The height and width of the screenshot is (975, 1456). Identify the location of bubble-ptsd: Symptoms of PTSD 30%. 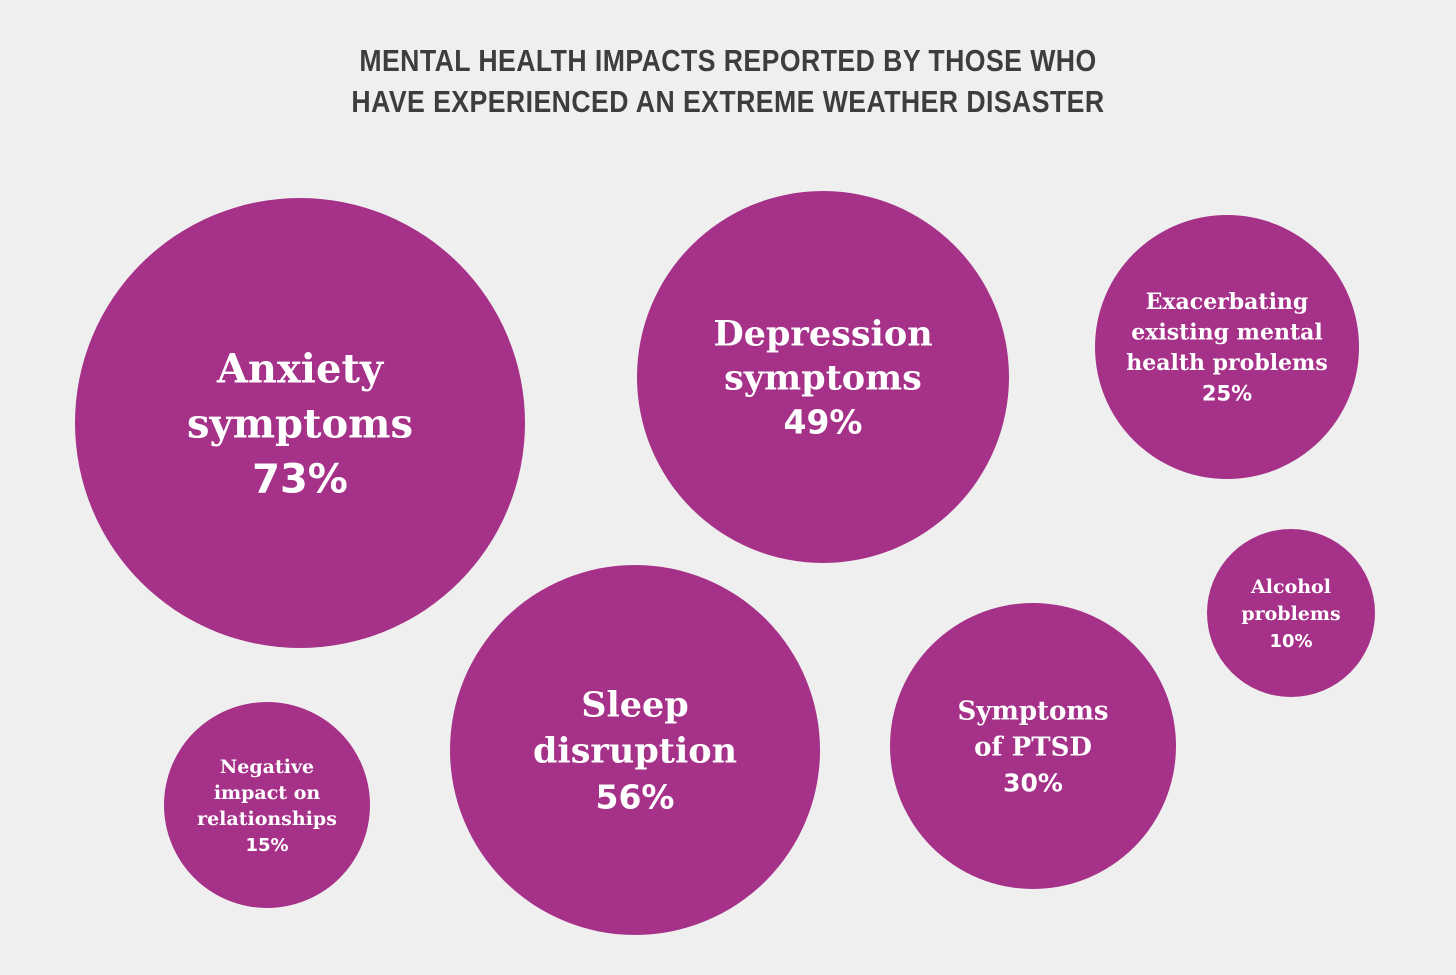
(1033, 746).